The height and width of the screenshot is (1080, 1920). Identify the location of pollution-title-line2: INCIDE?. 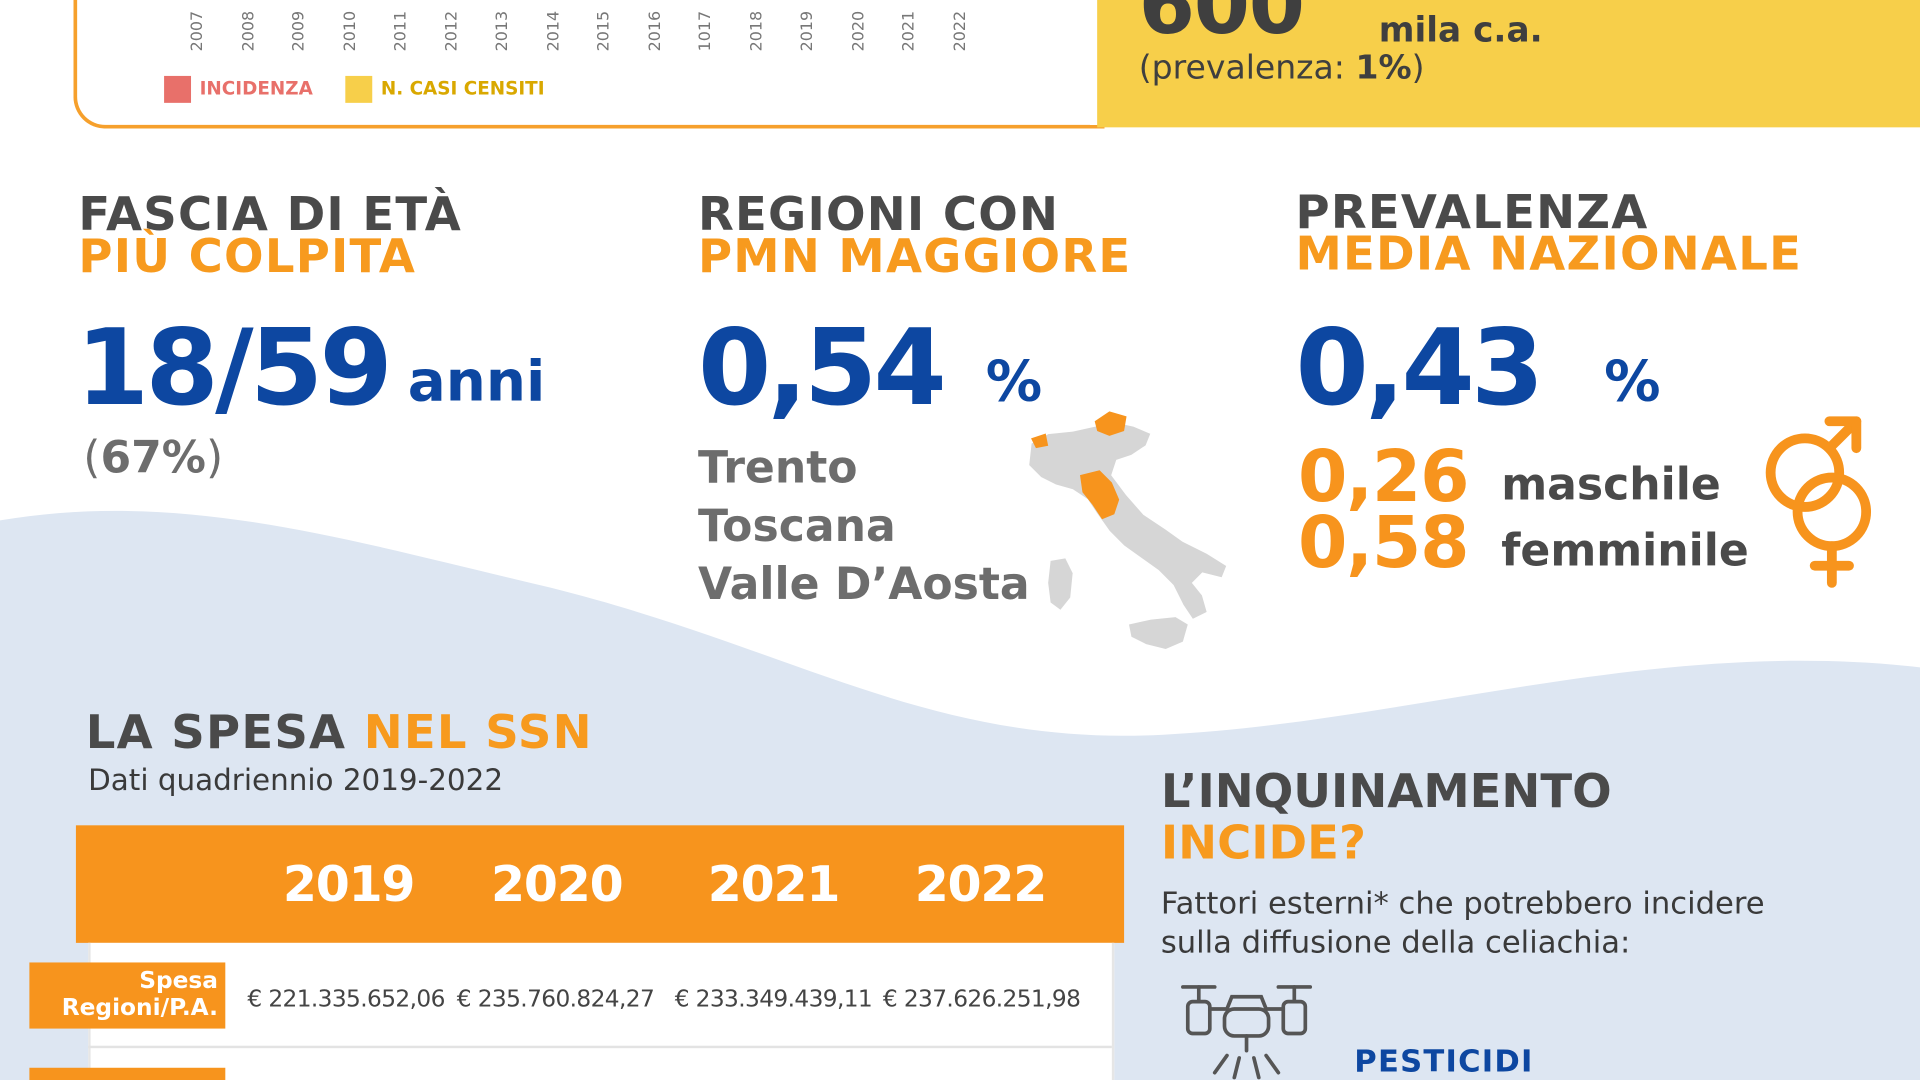
(1263, 842).